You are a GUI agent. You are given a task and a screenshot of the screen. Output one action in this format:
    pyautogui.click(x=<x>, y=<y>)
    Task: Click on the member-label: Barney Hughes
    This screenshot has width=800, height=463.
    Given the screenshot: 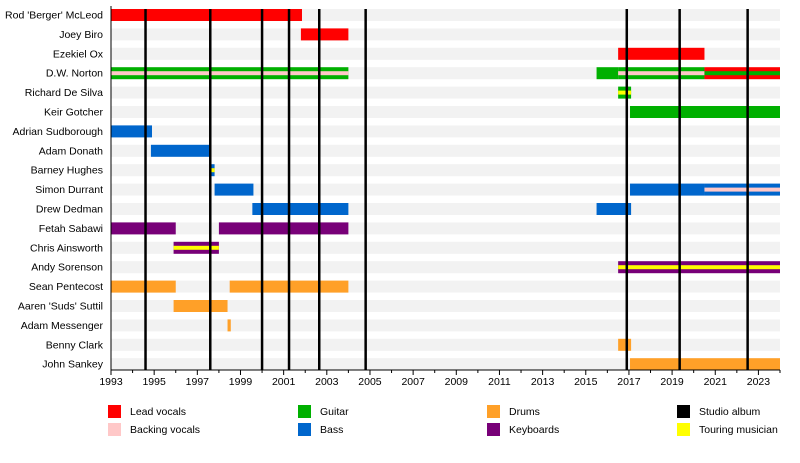 What is the action you would take?
    pyautogui.click(x=67, y=171)
    